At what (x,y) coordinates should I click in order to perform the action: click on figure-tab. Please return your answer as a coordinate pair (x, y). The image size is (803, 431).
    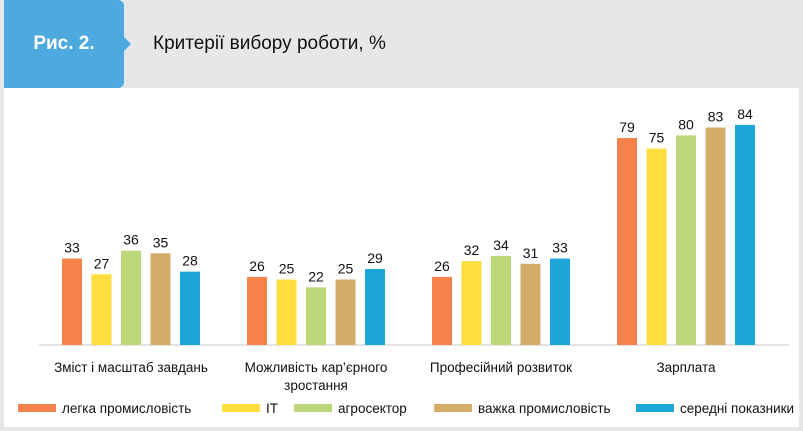
    Looking at the image, I should click on (64, 44).